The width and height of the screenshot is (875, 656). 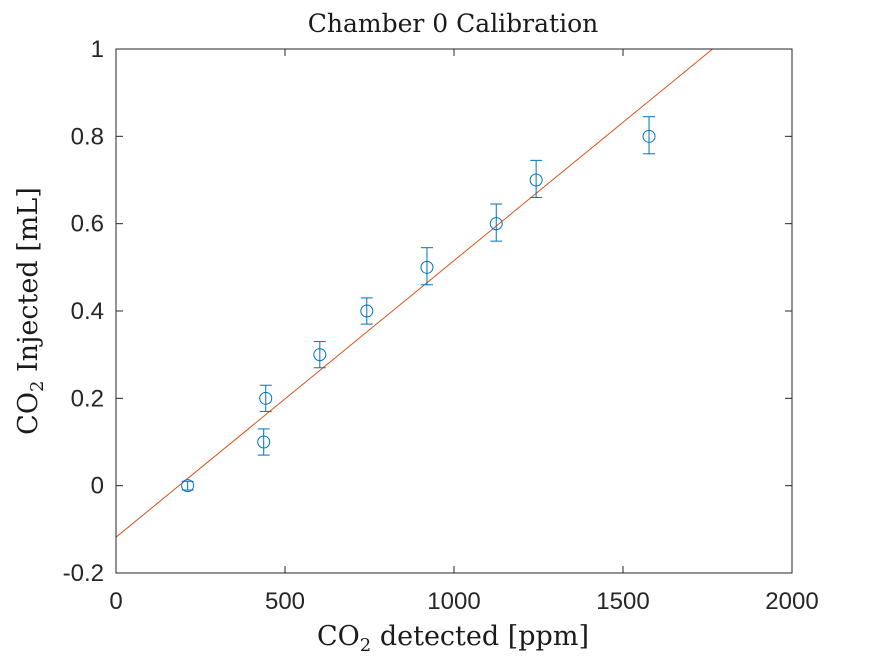 I want to click on x-axis-label-main: CO, so click(x=338, y=636).